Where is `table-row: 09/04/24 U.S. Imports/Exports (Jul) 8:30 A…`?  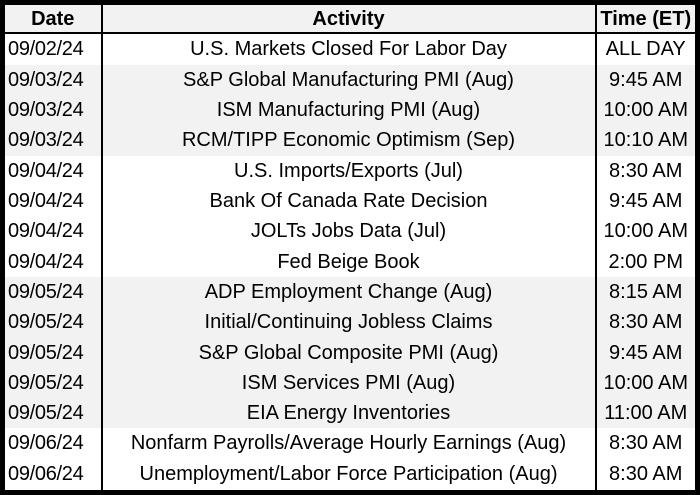 table-row: 09/04/24 U.S. Imports/Exports (Jul) 8:30 A… is located at coordinates (350, 170).